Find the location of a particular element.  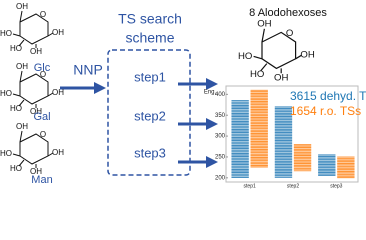

y-tick-label: 400 is located at coordinates (220, 95).